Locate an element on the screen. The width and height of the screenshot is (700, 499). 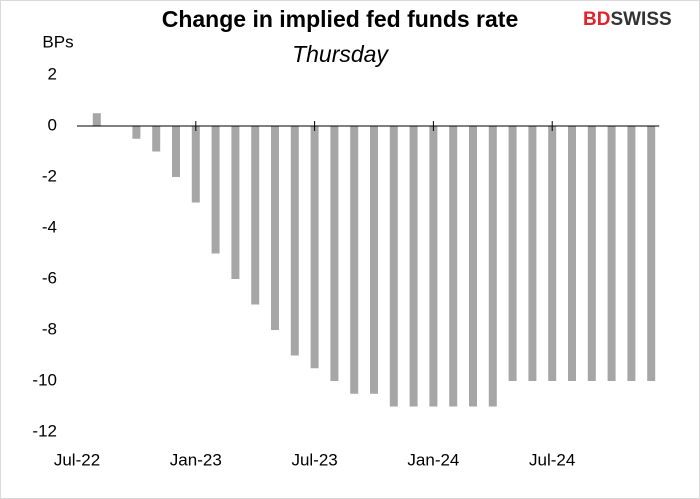
logo: BDSWISS is located at coordinates (627, 19).